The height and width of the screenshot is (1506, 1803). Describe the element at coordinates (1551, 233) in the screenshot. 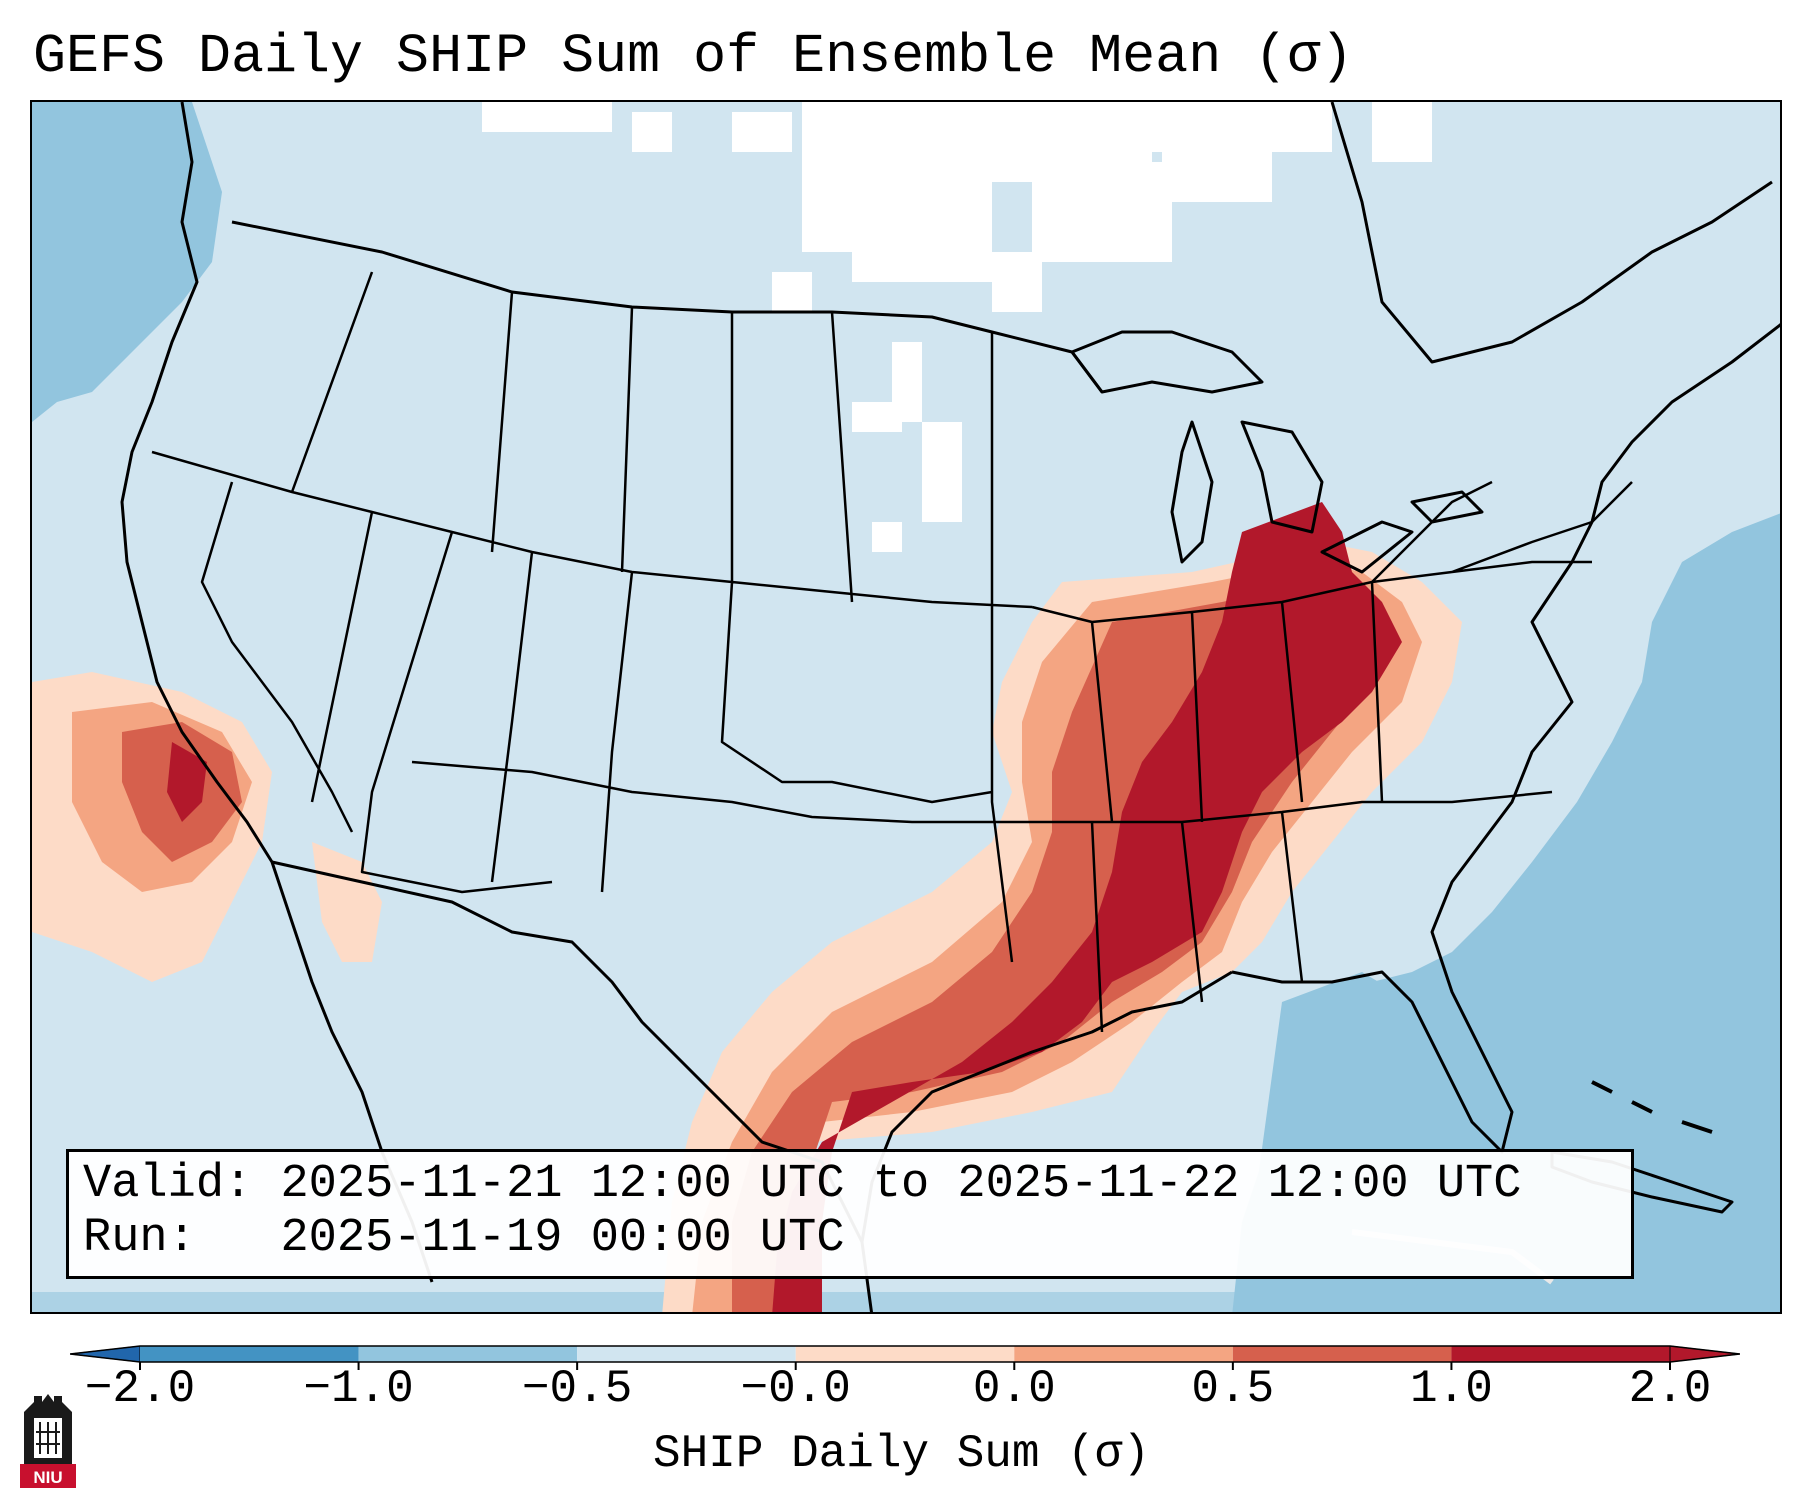

I see `canada-east` at that location.